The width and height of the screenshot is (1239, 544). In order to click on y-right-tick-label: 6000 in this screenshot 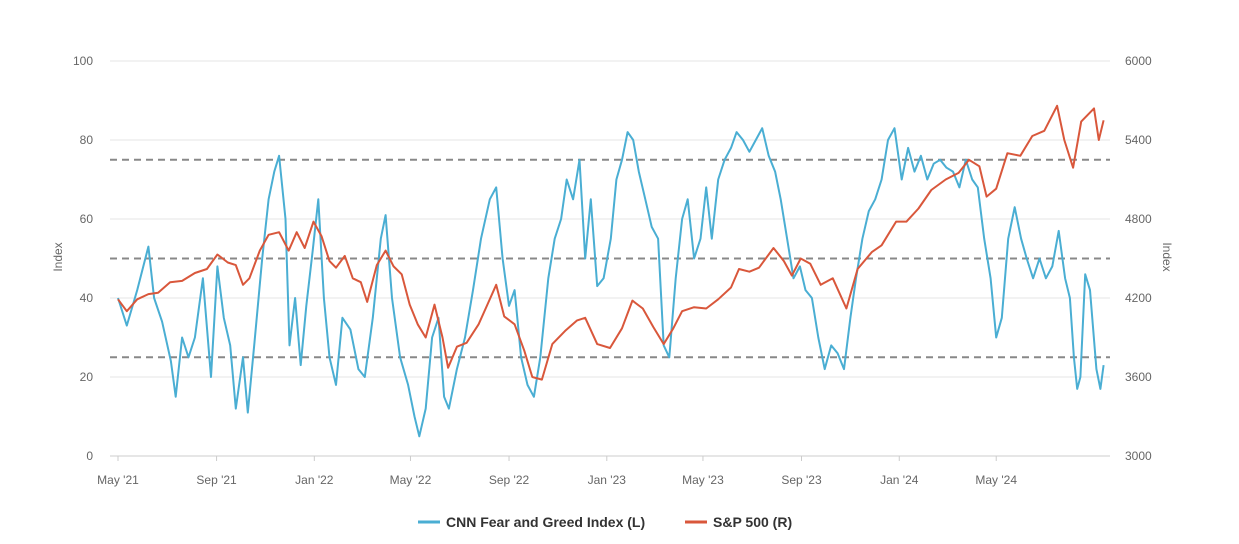, I will do `click(1138, 61)`.